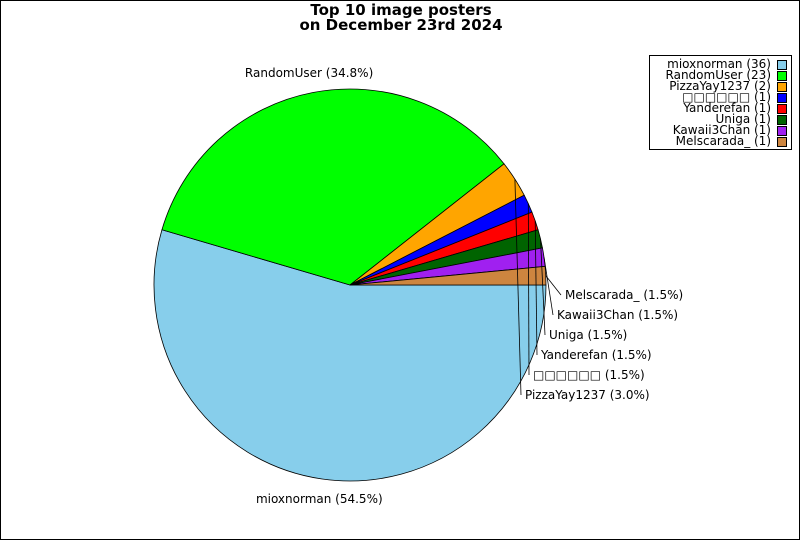 The image size is (800, 540). What do you see at coordinates (723, 141) in the screenshot?
I see `legend-label-7: Melscarada_ (1)` at bounding box center [723, 141].